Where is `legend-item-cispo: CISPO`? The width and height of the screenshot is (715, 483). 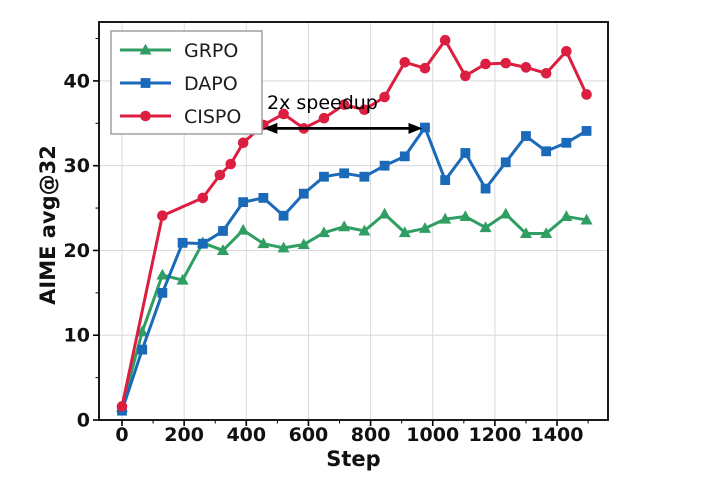 legend-item-cispo: CISPO is located at coordinates (180, 117).